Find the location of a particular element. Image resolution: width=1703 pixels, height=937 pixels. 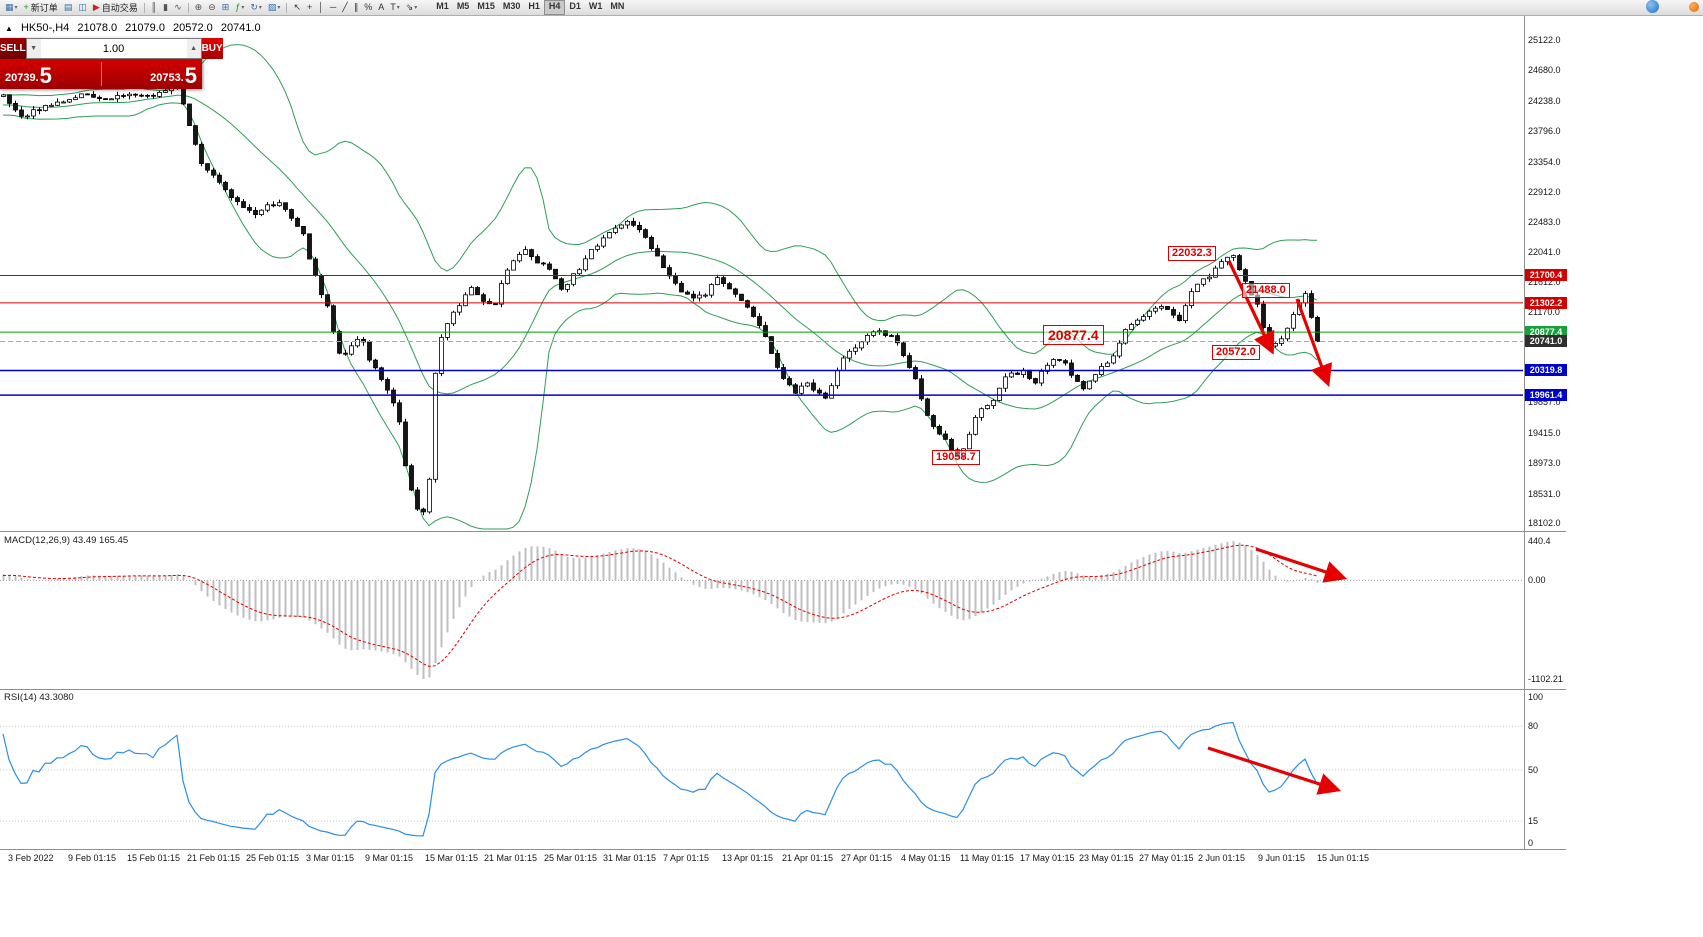

horizontal-line-button: ─ is located at coordinates (333, 7).